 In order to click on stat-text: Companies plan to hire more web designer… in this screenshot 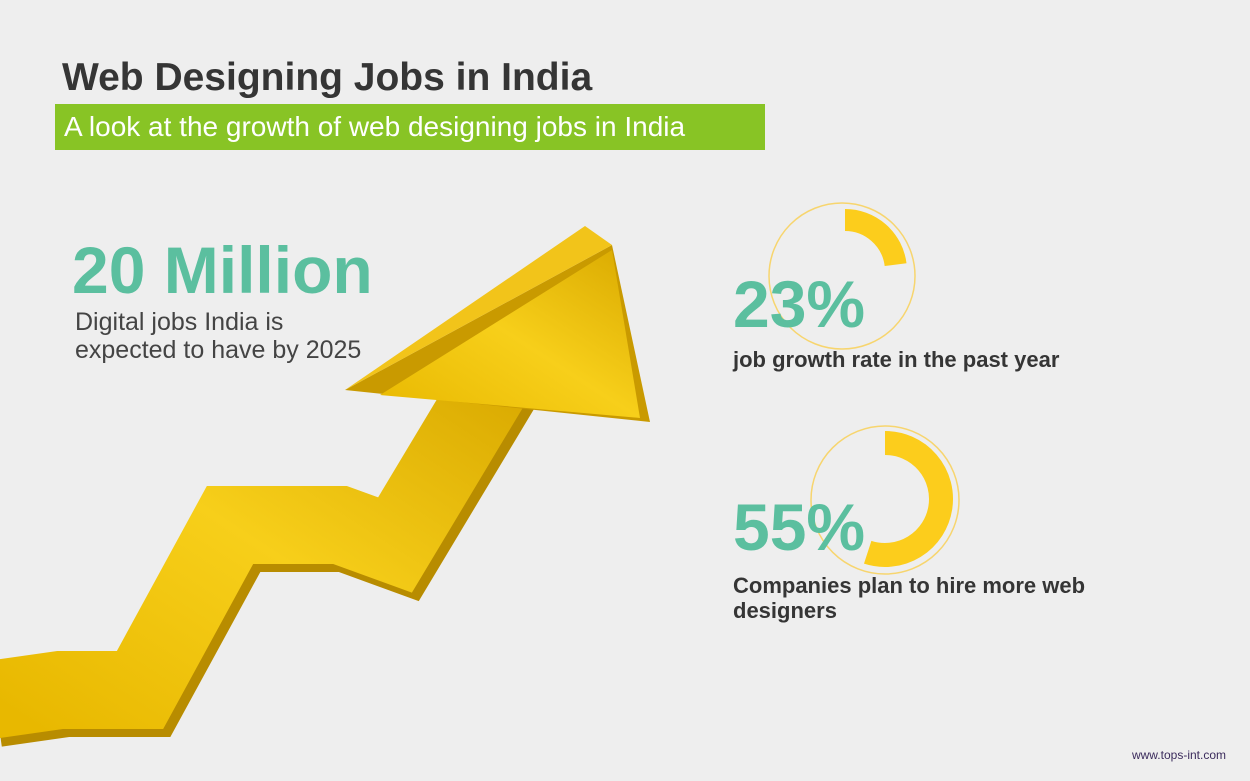, I will do `click(909, 598)`.